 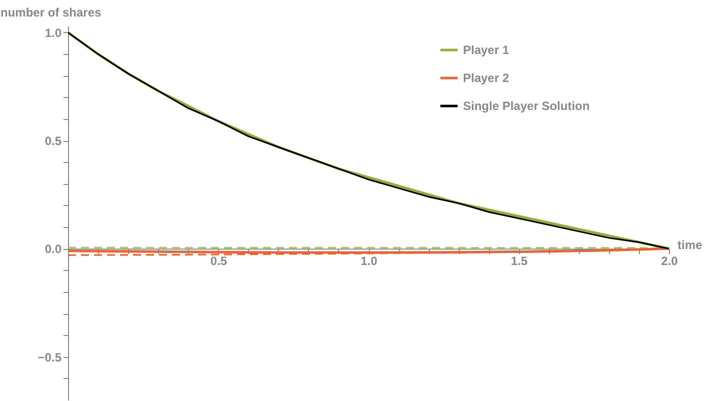 I want to click on y-tick-label: 1.0, so click(x=53, y=33).